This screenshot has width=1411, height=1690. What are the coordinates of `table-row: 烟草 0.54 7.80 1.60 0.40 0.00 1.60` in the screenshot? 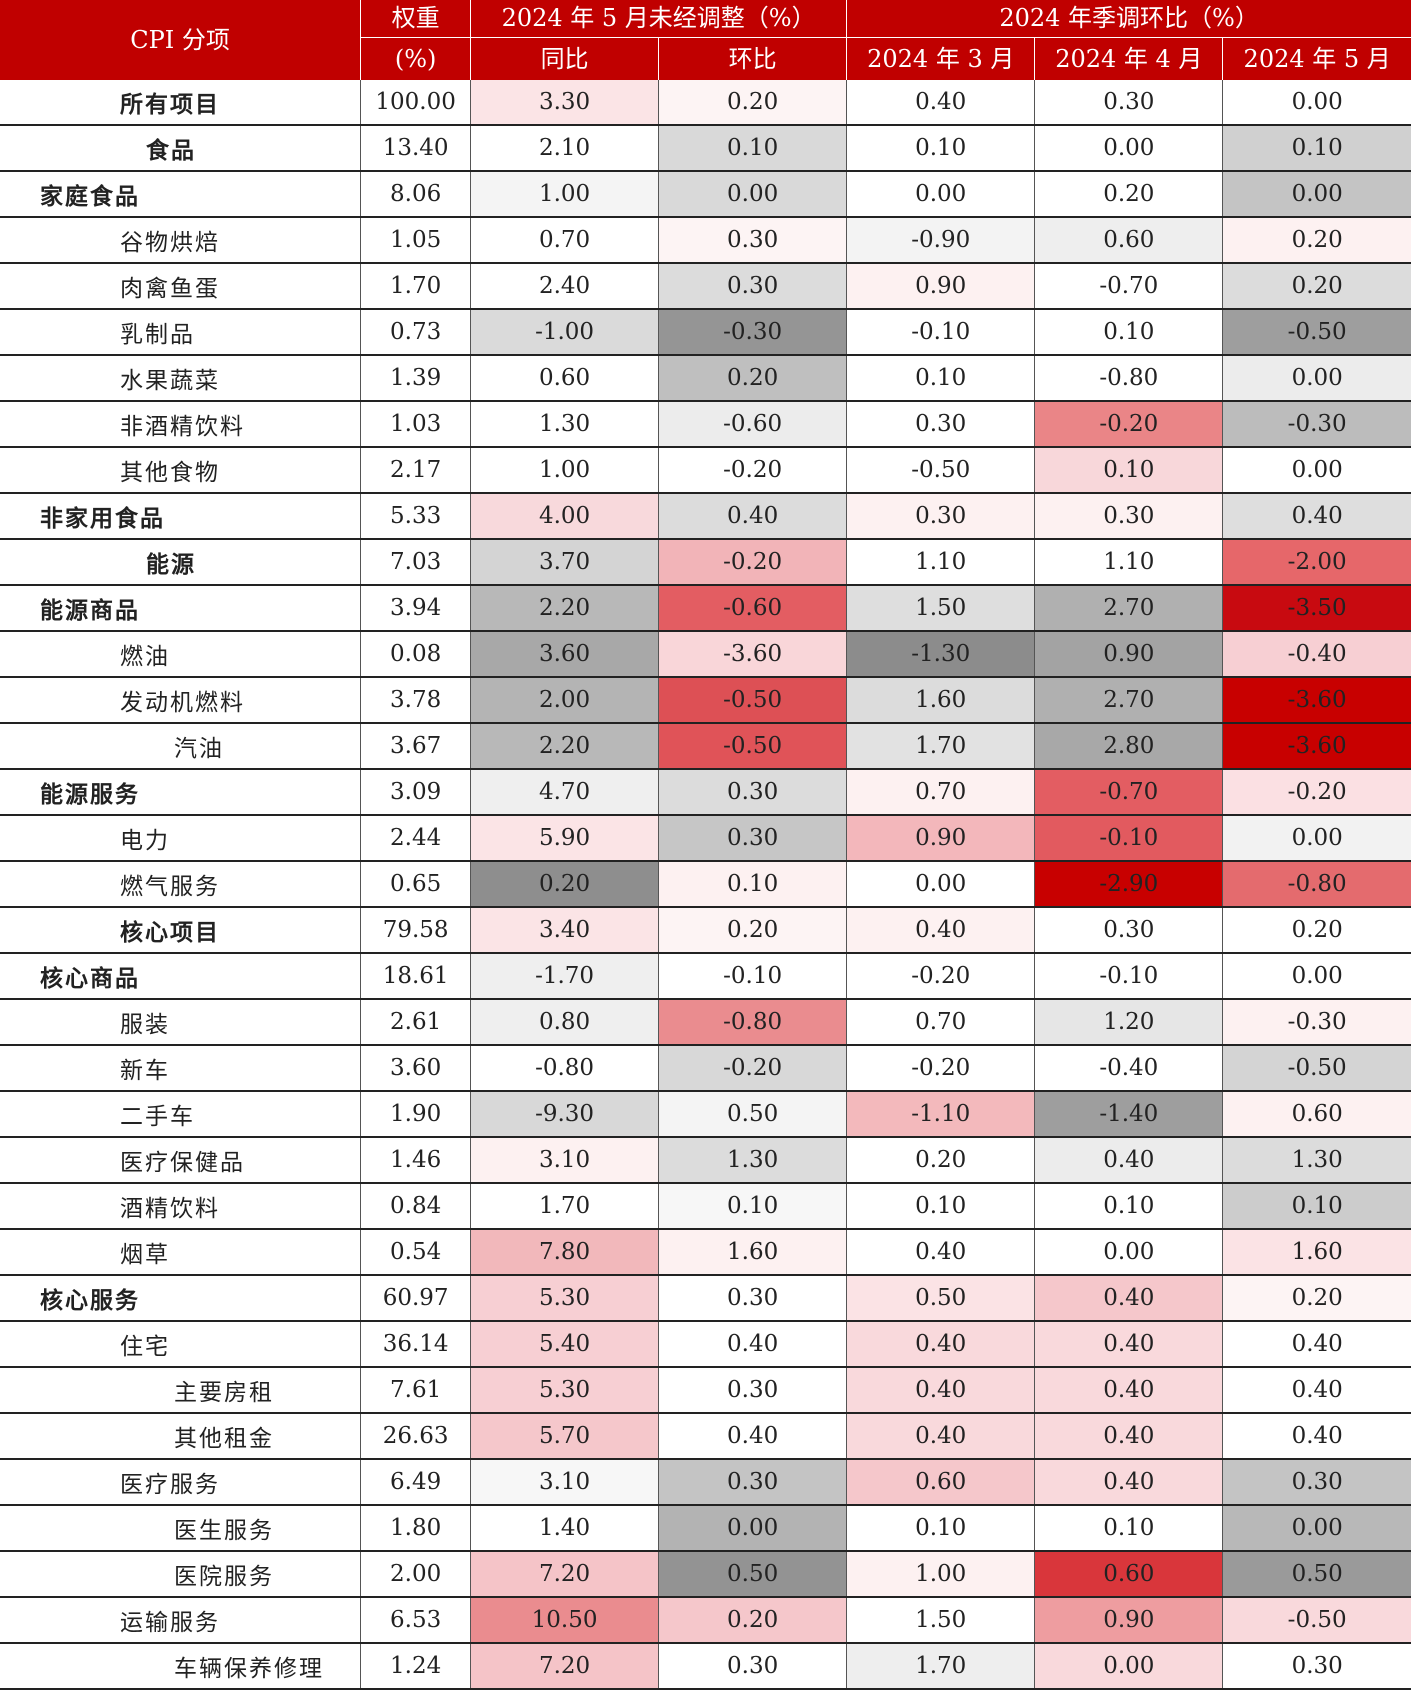 It's located at (705, 1252).